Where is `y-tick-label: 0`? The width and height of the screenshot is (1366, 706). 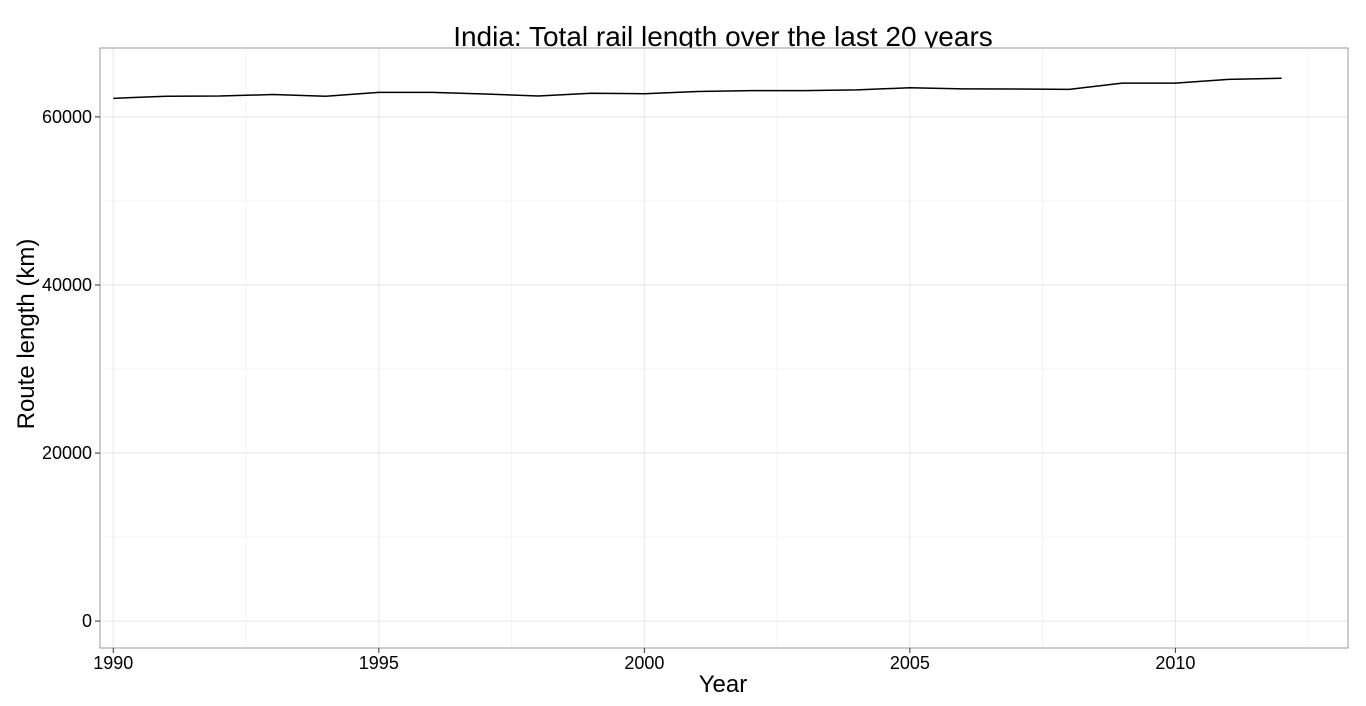
y-tick-label: 0 is located at coordinates (87, 621).